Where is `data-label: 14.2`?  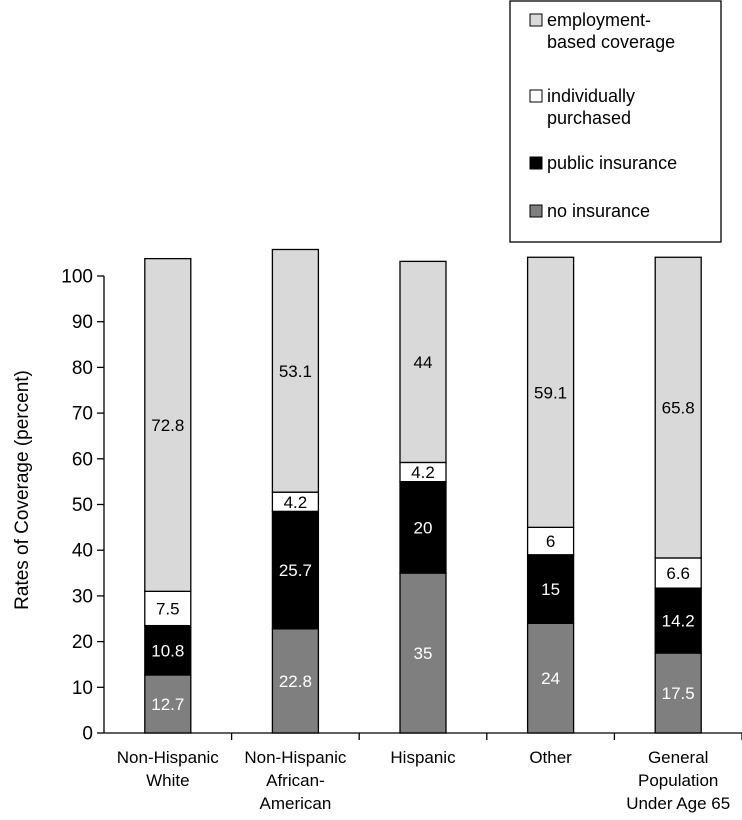
data-label: 14.2 is located at coordinates (678, 621).